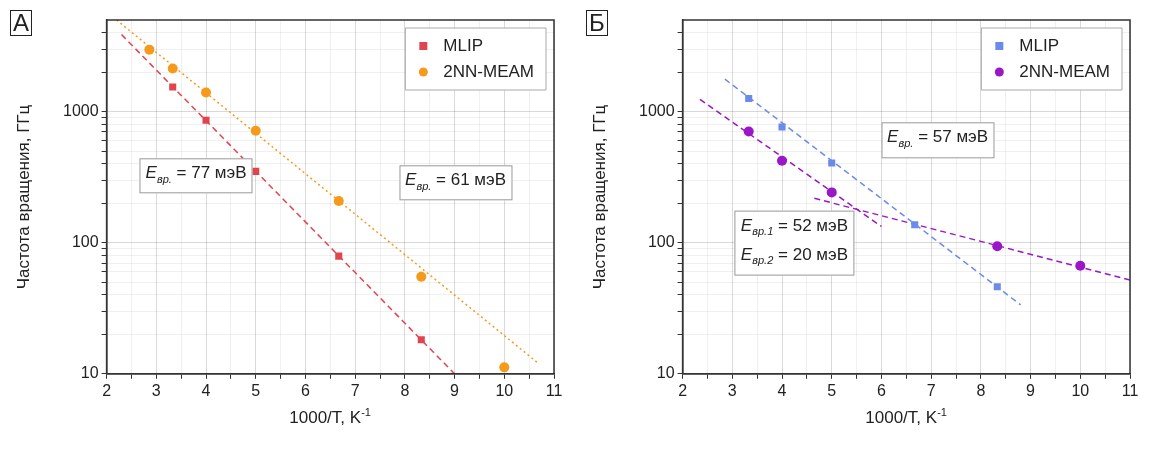 The width and height of the screenshot is (1153, 454). What do you see at coordinates (794, 241) in the screenshot?
I see `text: E$_{вр.1}$ = 52 мэВ E$_{вр.2}$ = 20 мэВ` at bounding box center [794, 241].